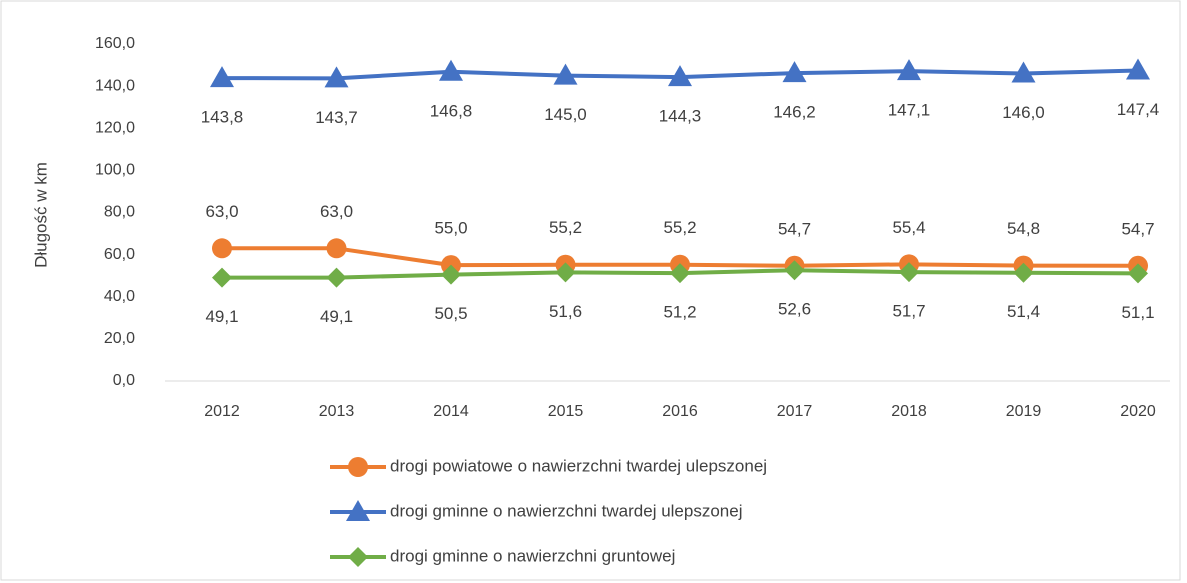 Image resolution: width=1187 pixels, height=583 pixels. I want to click on data-label: 51,1, so click(1137, 312).